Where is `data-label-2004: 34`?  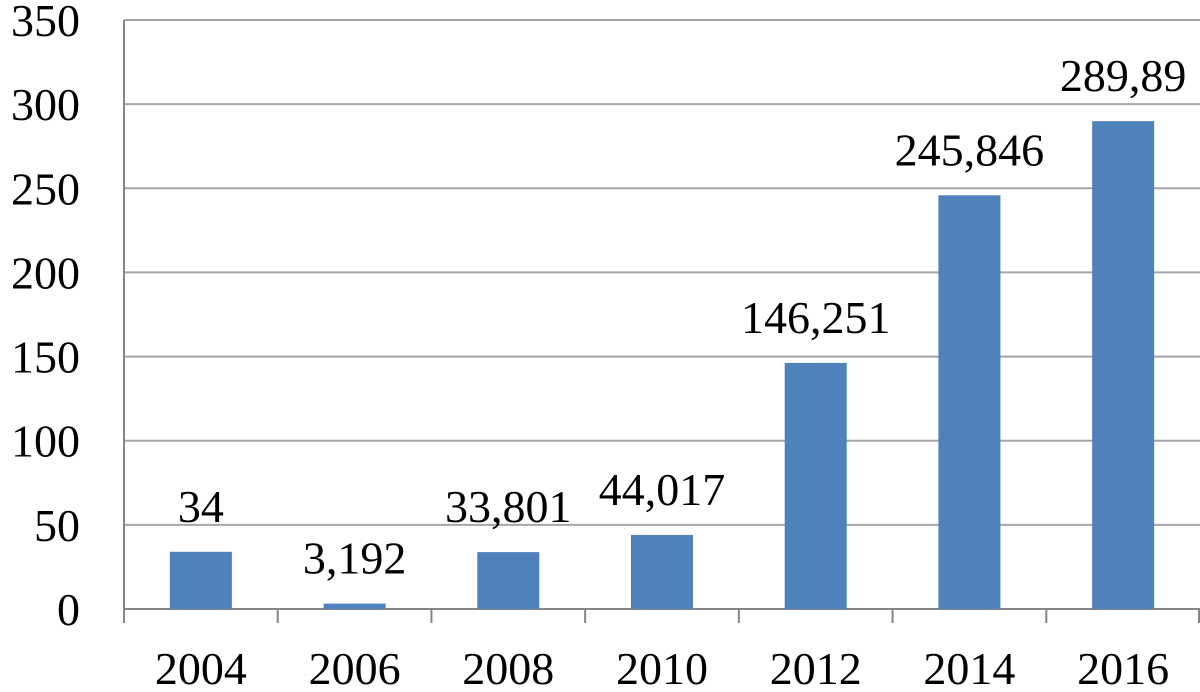 data-label-2004: 34 is located at coordinates (201, 506).